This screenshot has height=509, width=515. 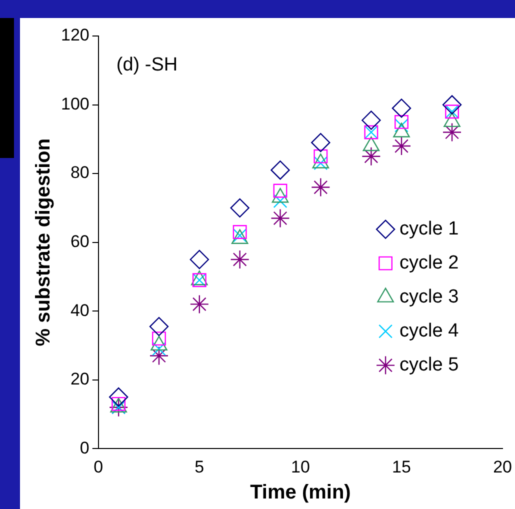 I want to click on x-tick-label: 0, so click(x=99, y=466).